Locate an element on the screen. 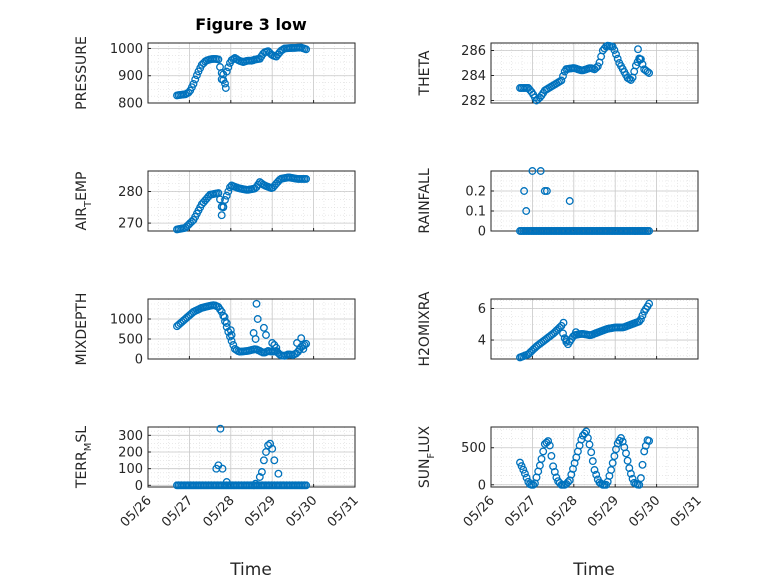  y-tick-label: 200 is located at coordinates (130, 453).